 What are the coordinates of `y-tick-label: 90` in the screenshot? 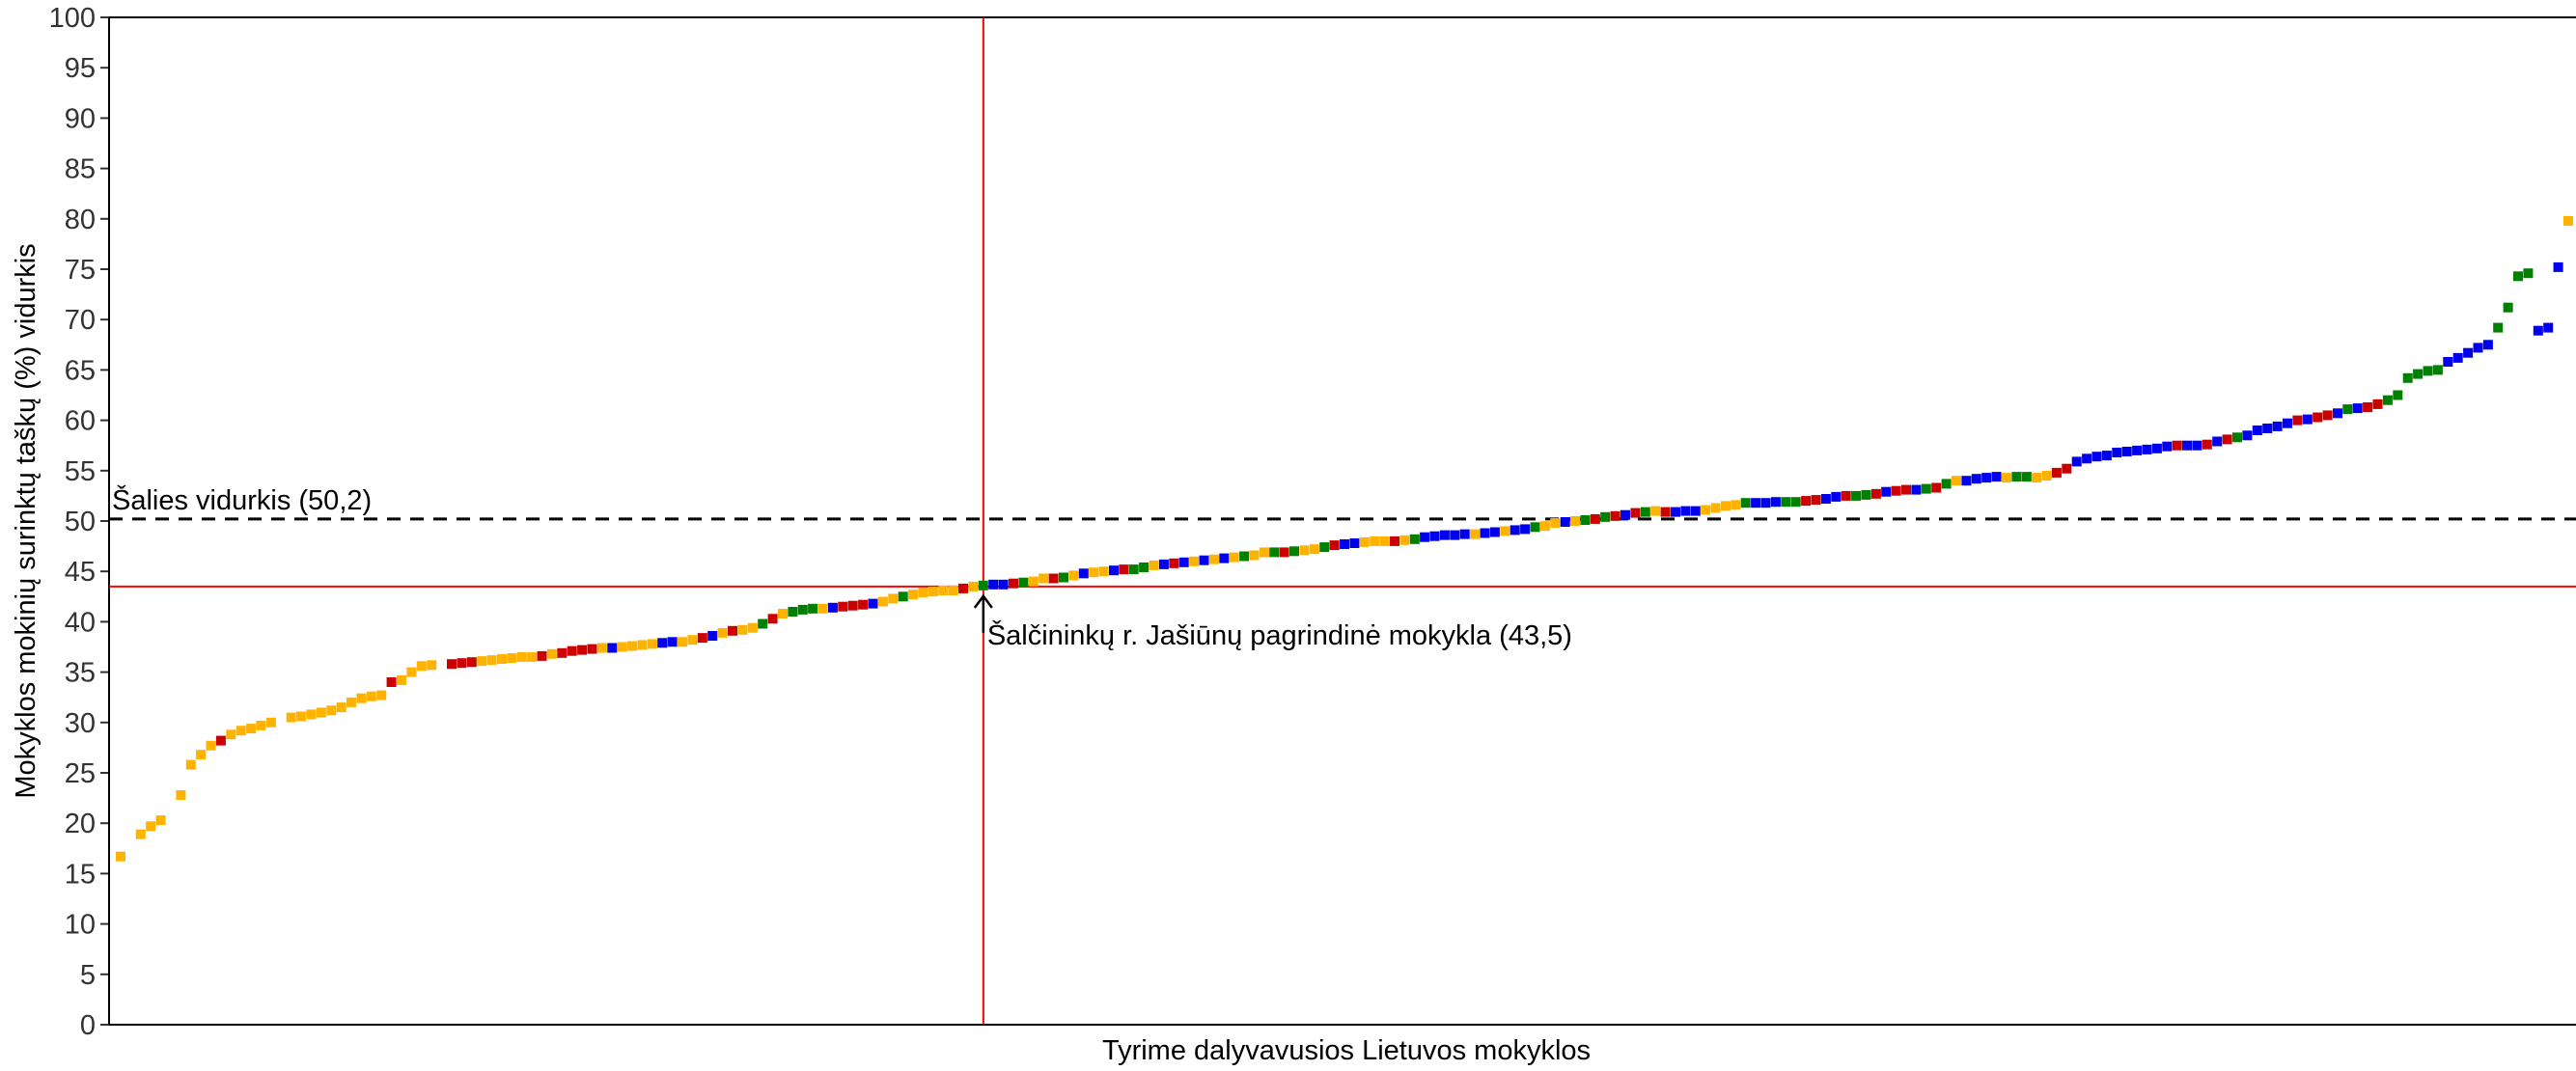 It's located at (80, 119).